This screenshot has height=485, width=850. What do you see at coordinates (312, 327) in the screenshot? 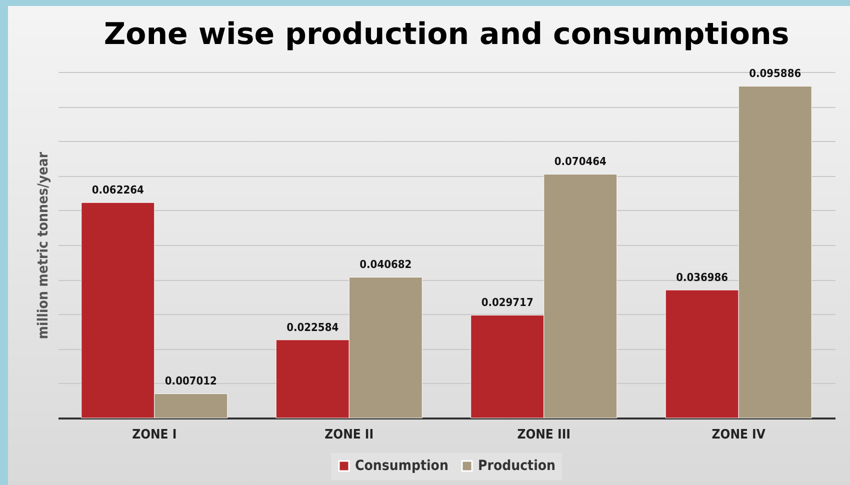
I see `data-label: 0.022584` at bounding box center [312, 327].